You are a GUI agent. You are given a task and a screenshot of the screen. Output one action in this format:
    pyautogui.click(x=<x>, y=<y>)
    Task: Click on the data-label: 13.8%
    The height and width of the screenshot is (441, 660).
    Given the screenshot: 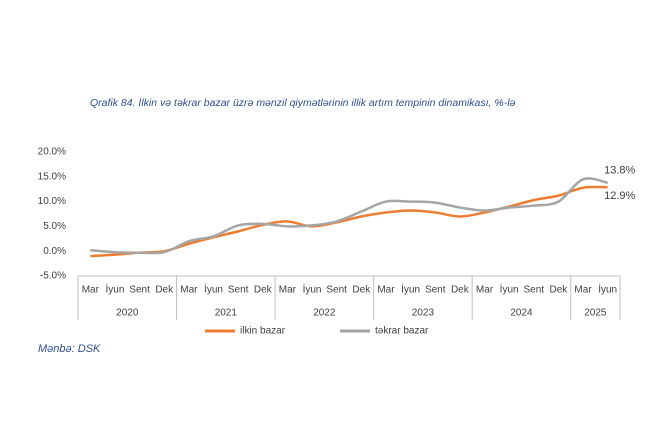 What is the action you would take?
    pyautogui.click(x=619, y=171)
    